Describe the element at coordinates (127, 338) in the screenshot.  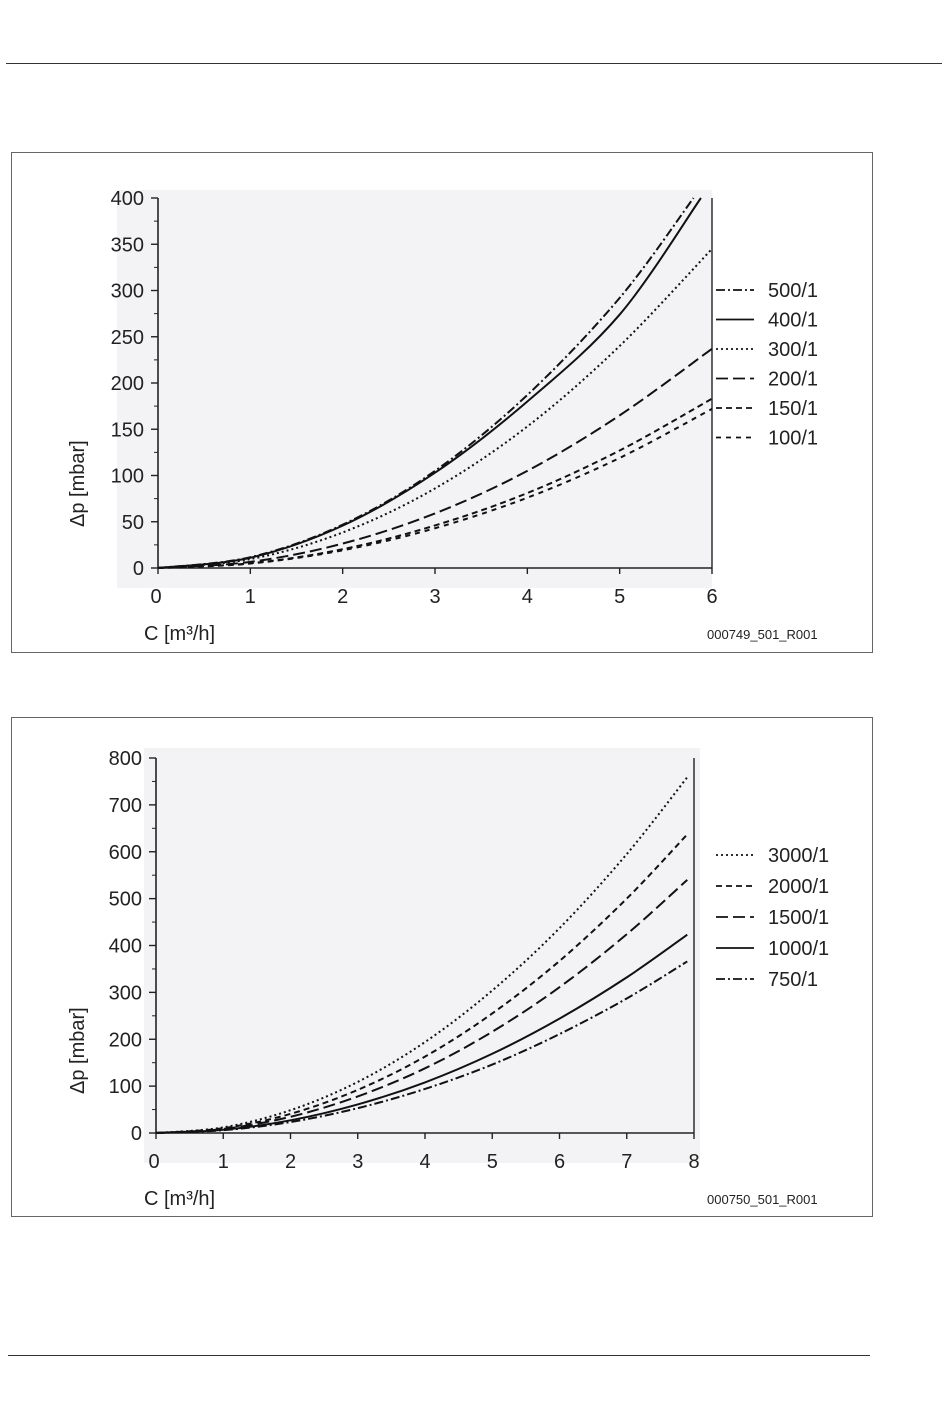
I see `y-tick-label: 250` at that location.